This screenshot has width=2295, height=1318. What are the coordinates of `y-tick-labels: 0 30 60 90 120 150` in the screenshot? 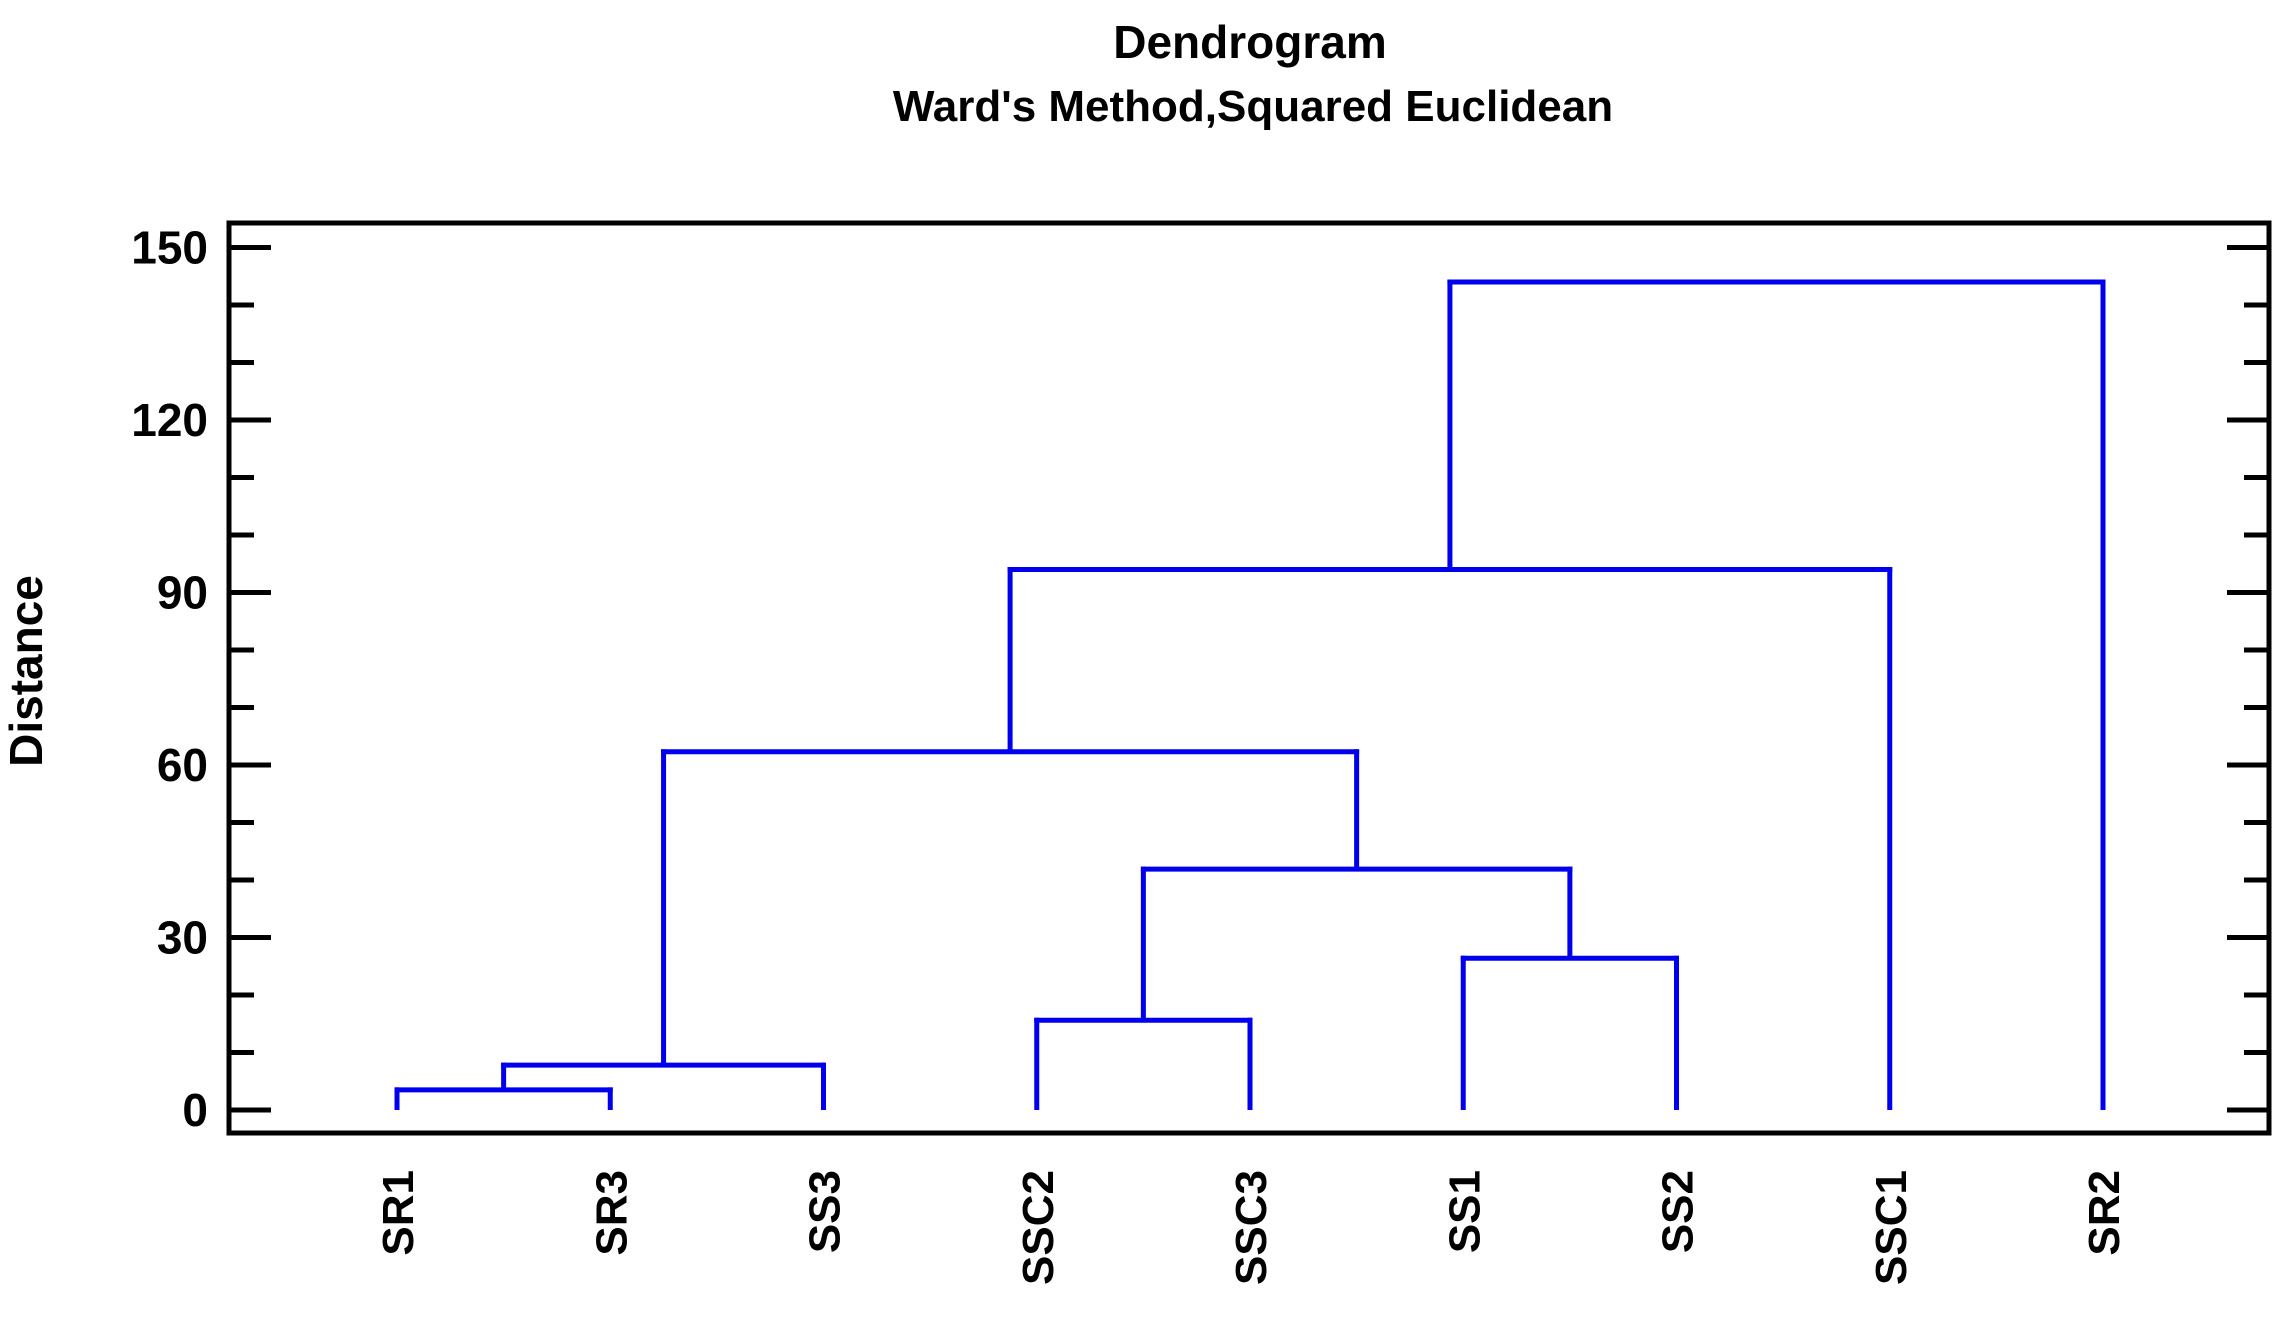 It's located at (169, 679).